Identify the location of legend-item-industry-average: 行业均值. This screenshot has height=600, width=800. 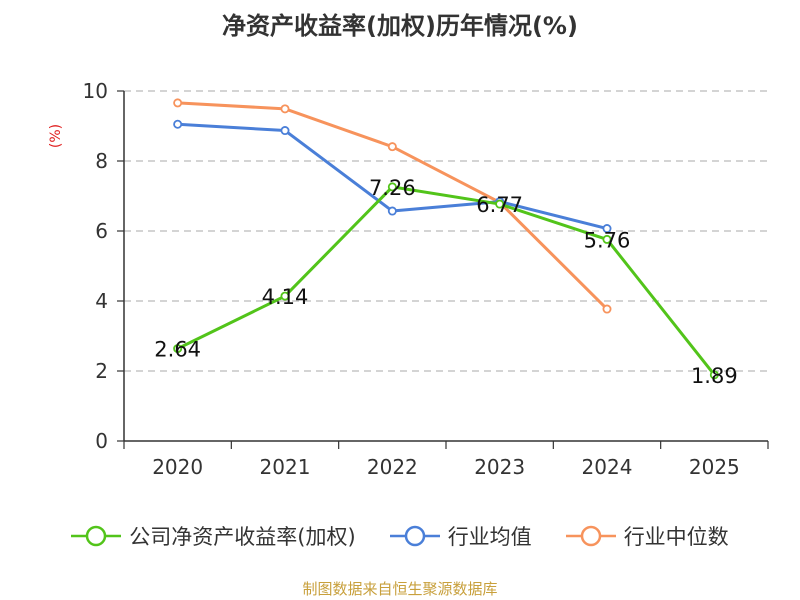
(460, 536).